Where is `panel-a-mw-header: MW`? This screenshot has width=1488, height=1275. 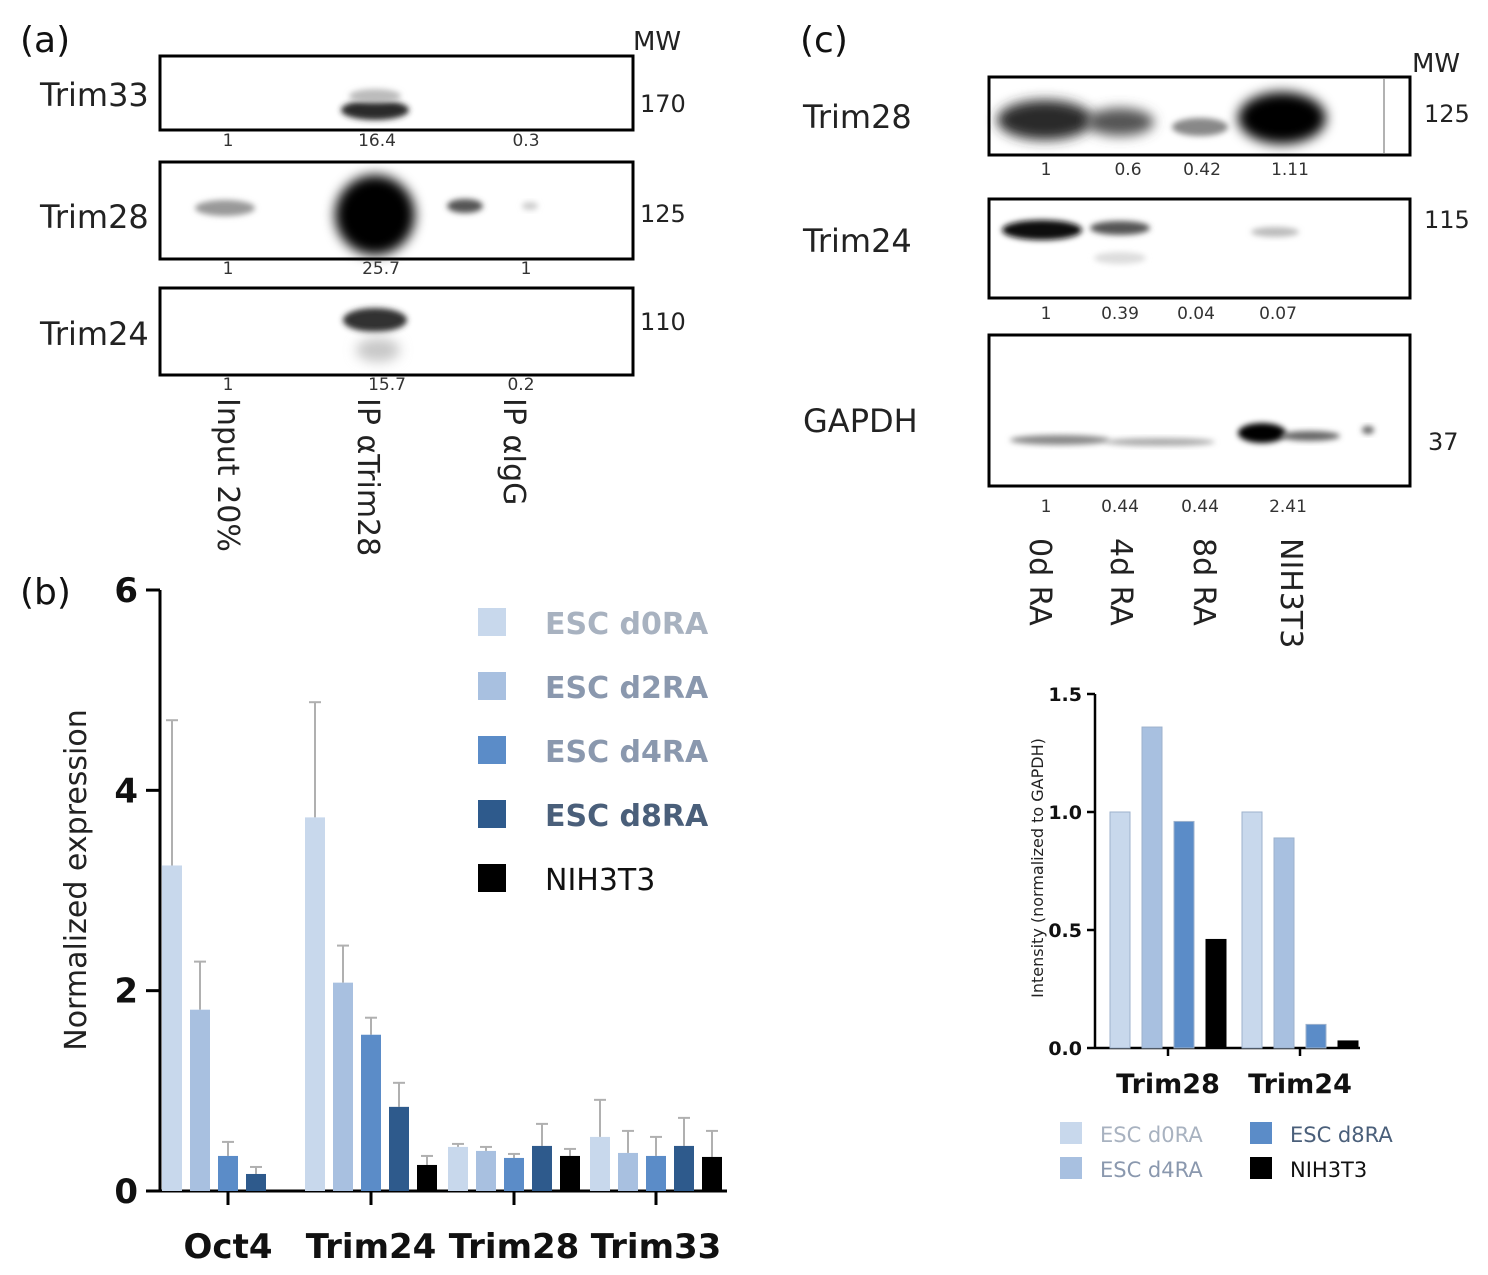
panel-a-mw-header: MW is located at coordinates (657, 42).